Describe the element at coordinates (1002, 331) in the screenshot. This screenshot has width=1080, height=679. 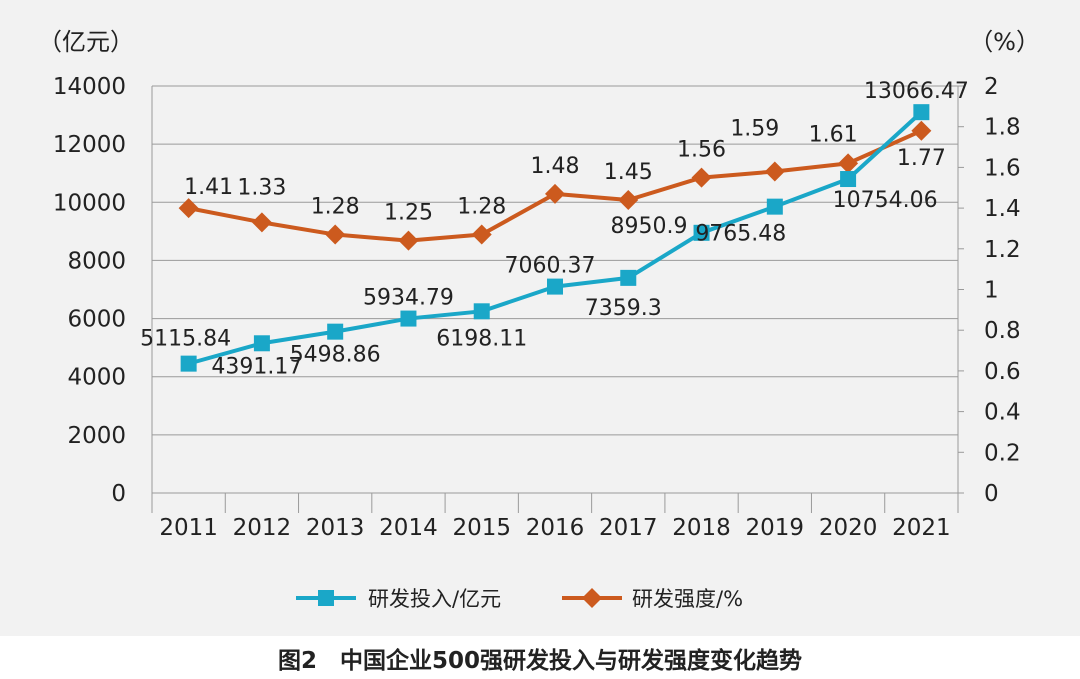
I see `right-tick-label: 0.8` at that location.